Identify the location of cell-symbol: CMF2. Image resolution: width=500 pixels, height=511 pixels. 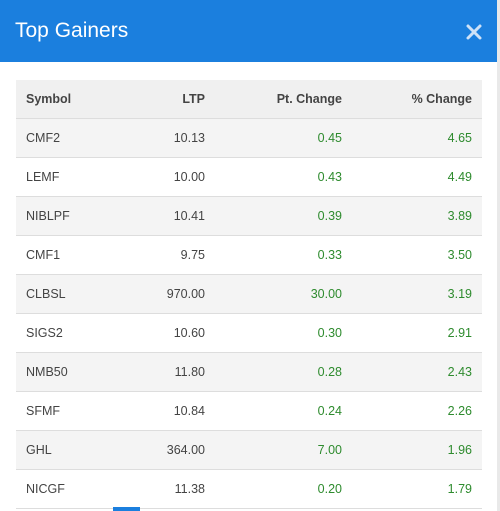
(62, 137).